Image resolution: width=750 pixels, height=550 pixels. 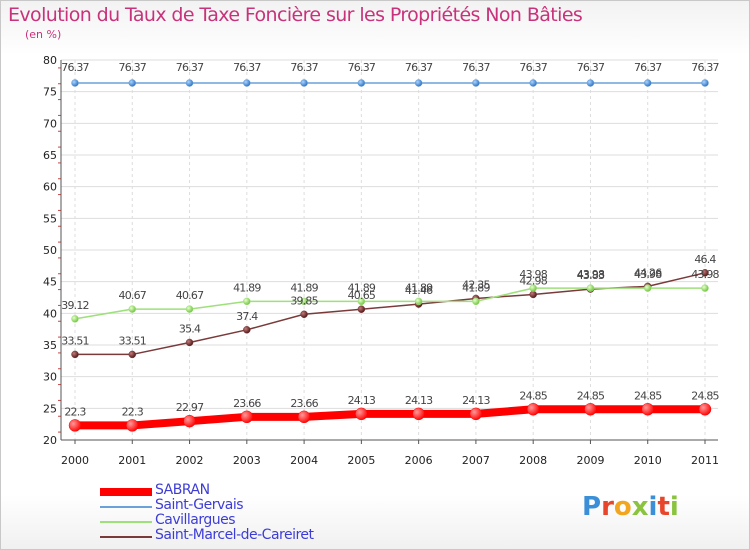 I want to click on series-line-cavillargues, so click(x=389, y=303).